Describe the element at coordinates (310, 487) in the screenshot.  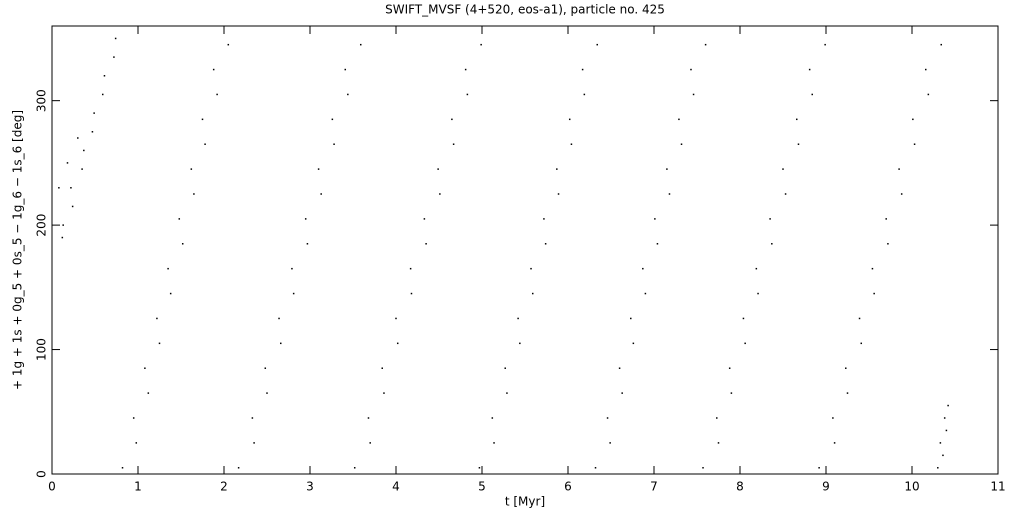
I see `x-tick-label: 3` at that location.